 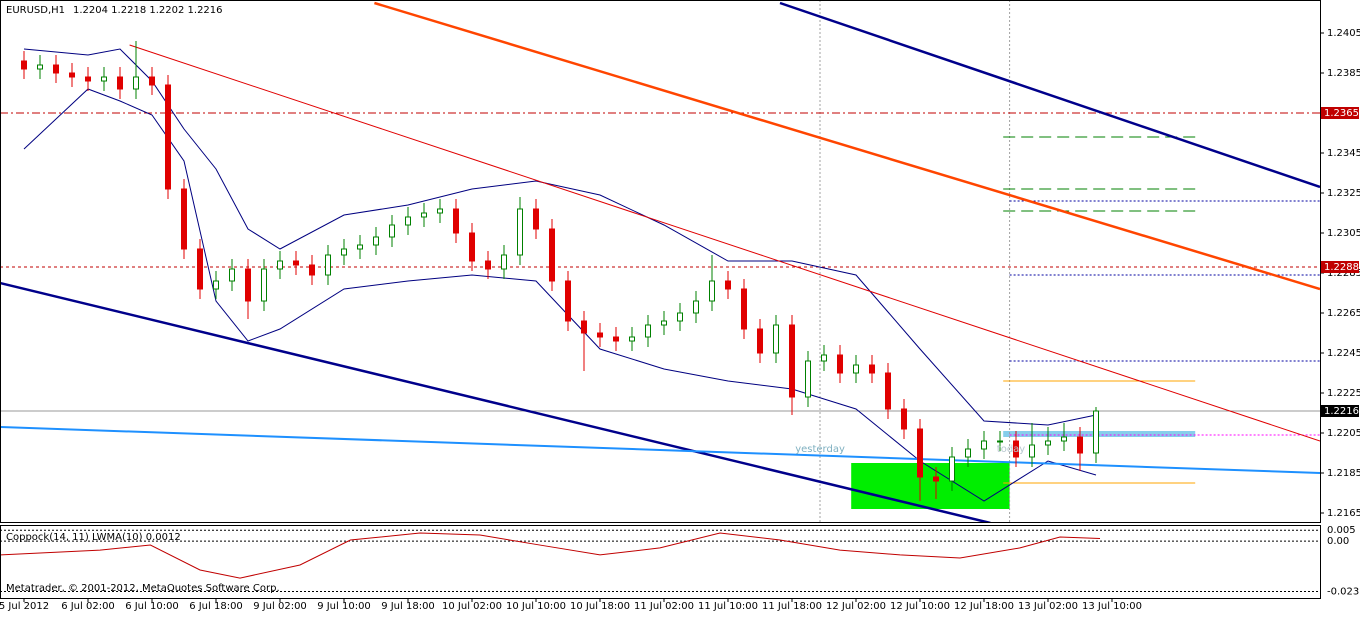 I want to click on x-tick-label: 6 Jul 18:00, so click(x=216, y=606).